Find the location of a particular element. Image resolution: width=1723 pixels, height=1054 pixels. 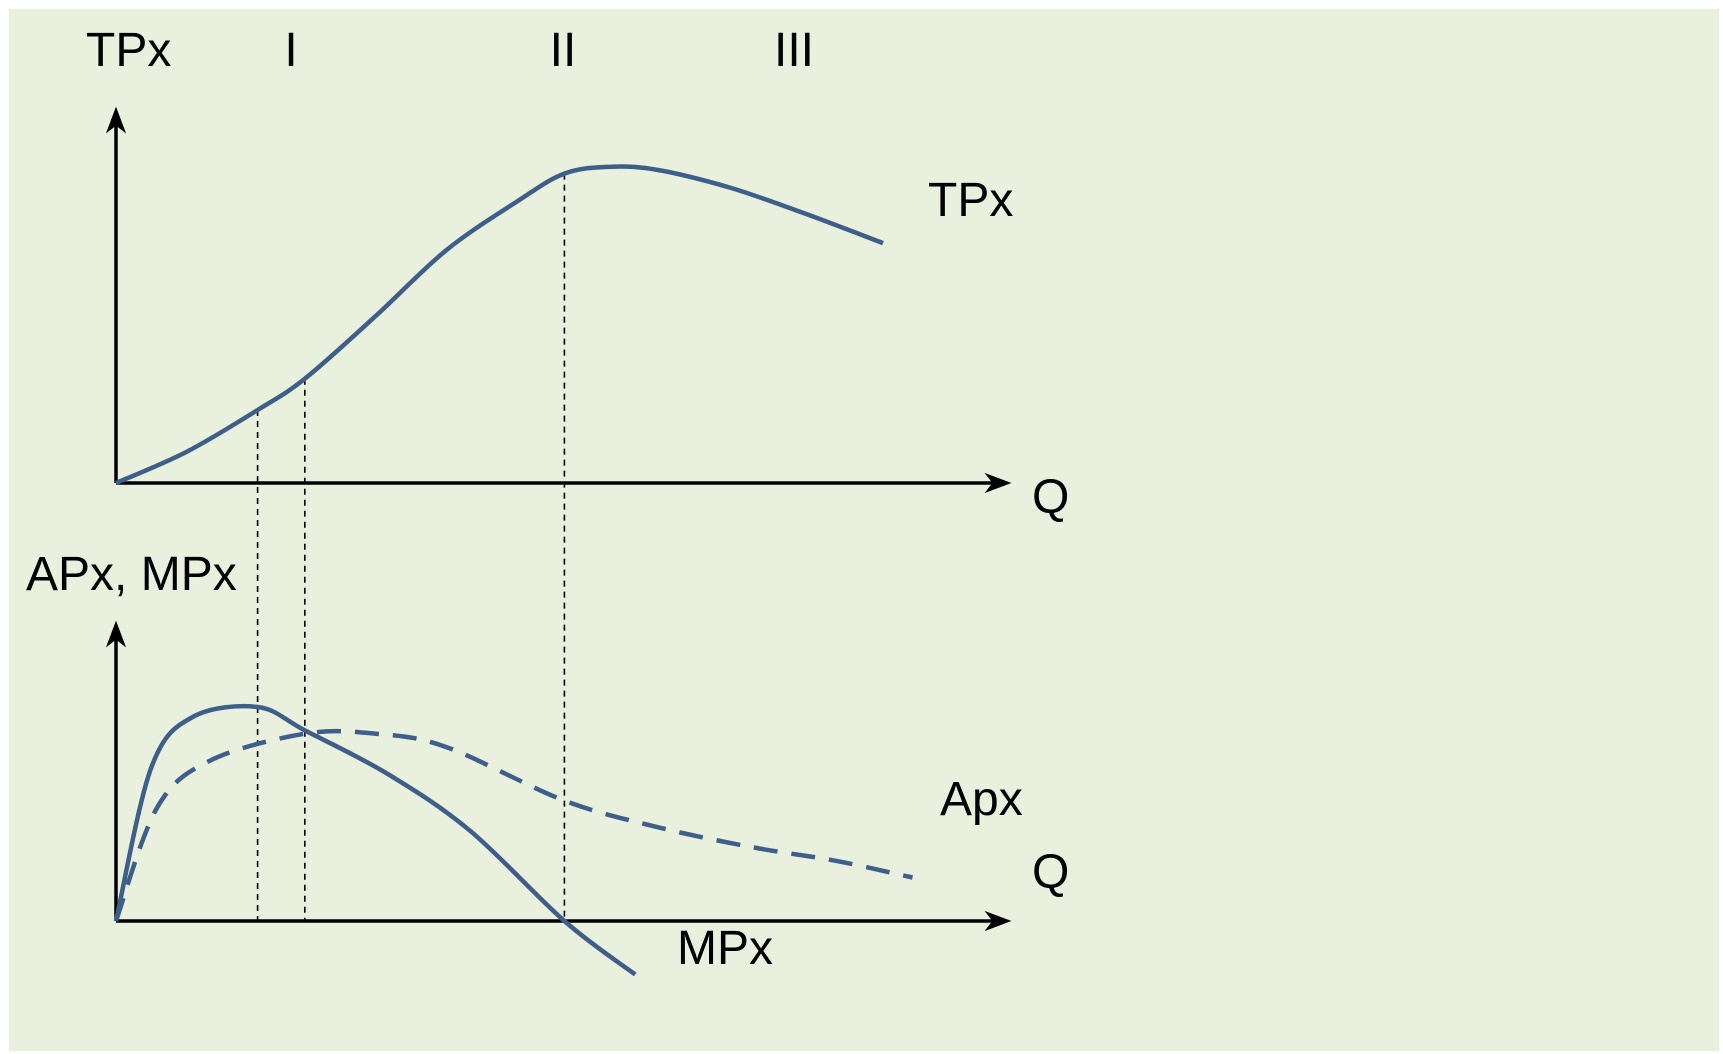

top-x-axis-arrowhead is located at coordinates (998, 483).